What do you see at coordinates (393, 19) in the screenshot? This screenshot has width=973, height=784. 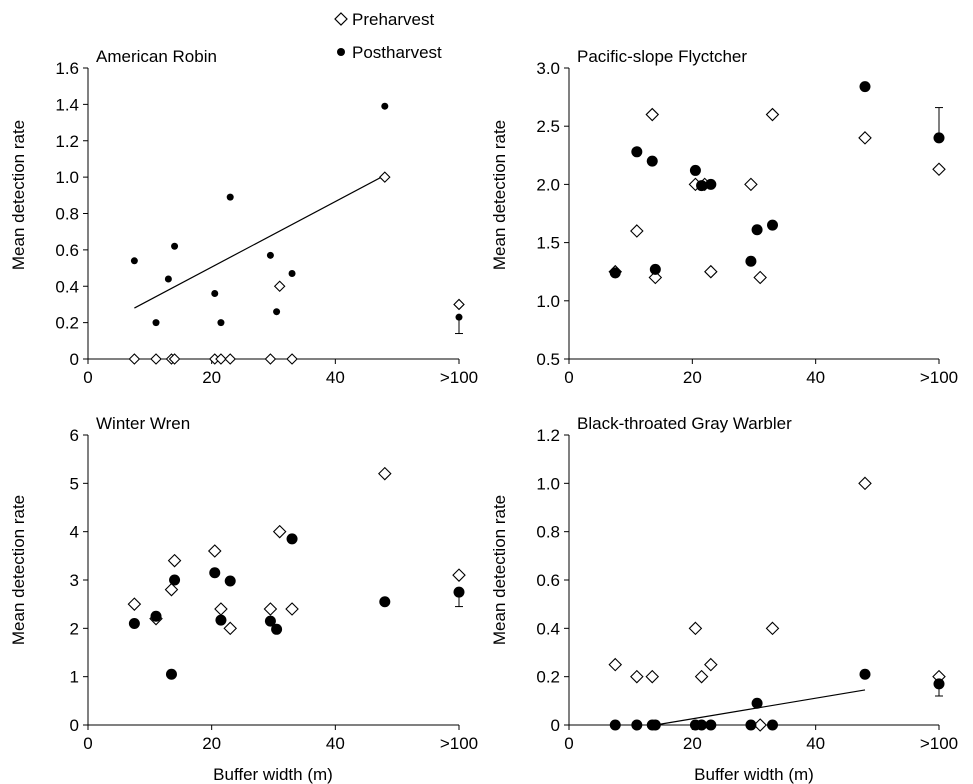 I see `legend-preharvest-label: Preharvest` at bounding box center [393, 19].